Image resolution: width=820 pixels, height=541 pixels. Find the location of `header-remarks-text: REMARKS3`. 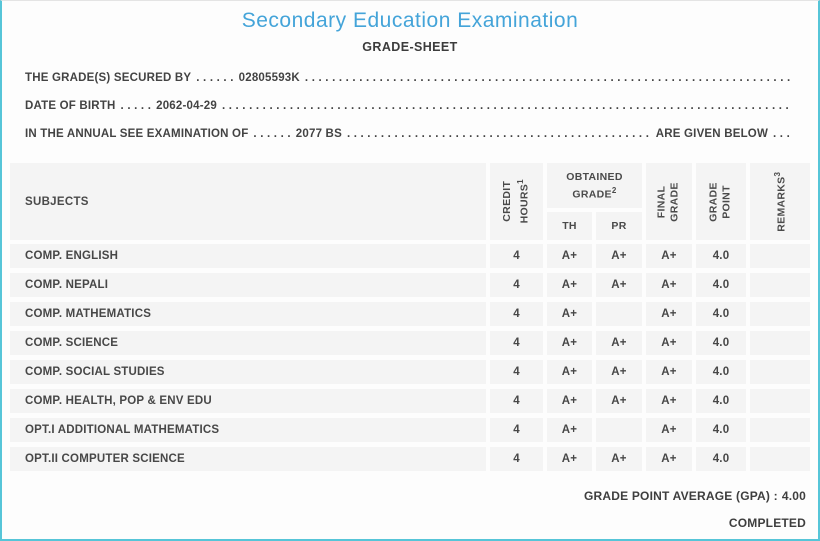

header-remarks-text: REMARKS3 is located at coordinates (780, 201).